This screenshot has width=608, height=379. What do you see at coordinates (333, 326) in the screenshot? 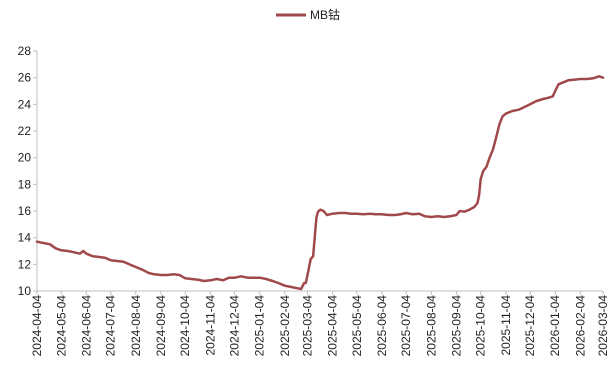
I see `x-tick-label: 2025-04-04` at bounding box center [333, 326].